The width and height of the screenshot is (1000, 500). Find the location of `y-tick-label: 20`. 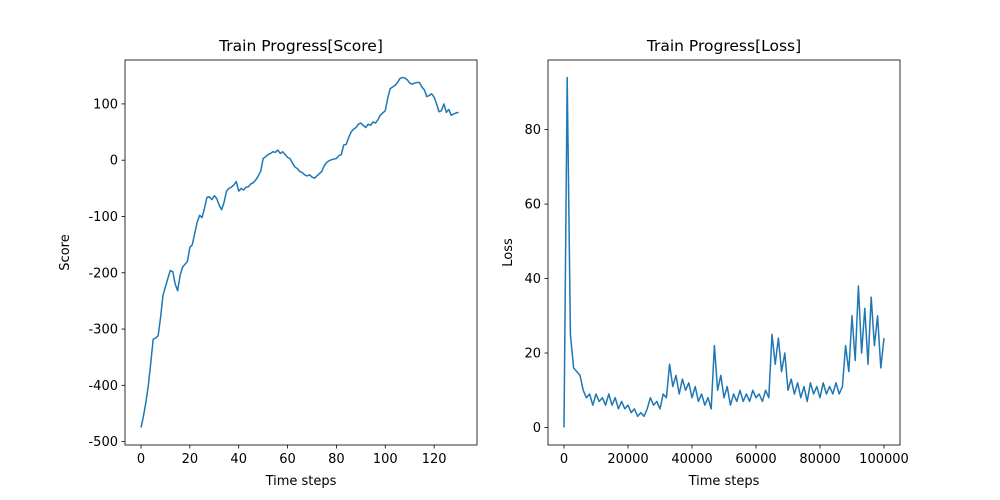

y-tick-label: 20 is located at coordinates (532, 354).